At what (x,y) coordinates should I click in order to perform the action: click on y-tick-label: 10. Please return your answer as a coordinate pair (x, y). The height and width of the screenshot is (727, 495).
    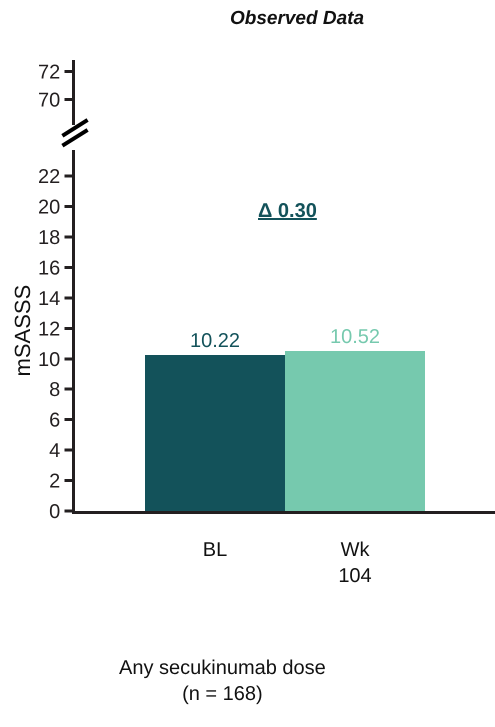
    Looking at the image, I should click on (49, 359).